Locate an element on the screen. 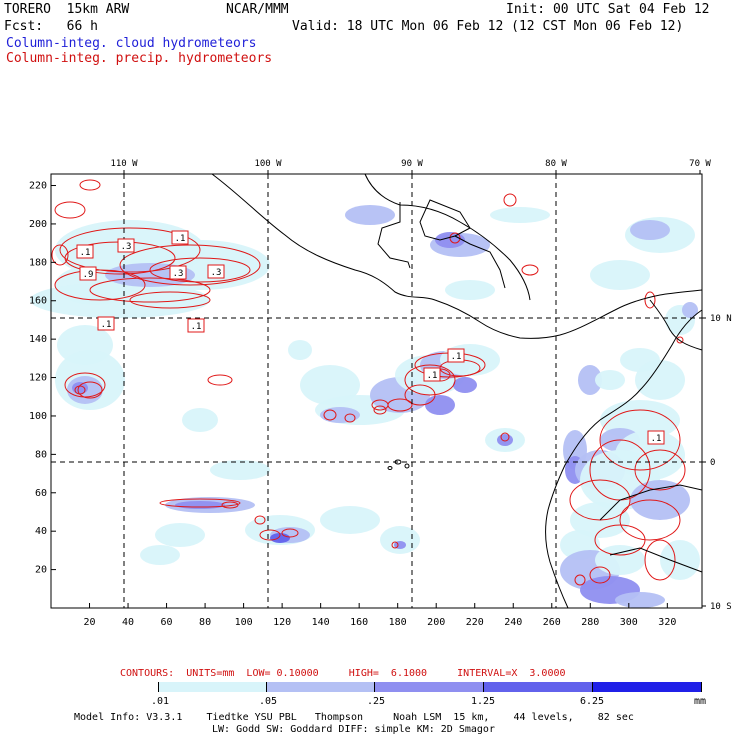 The image size is (740, 740). x-tick-label: 160 is located at coordinates (359, 622).